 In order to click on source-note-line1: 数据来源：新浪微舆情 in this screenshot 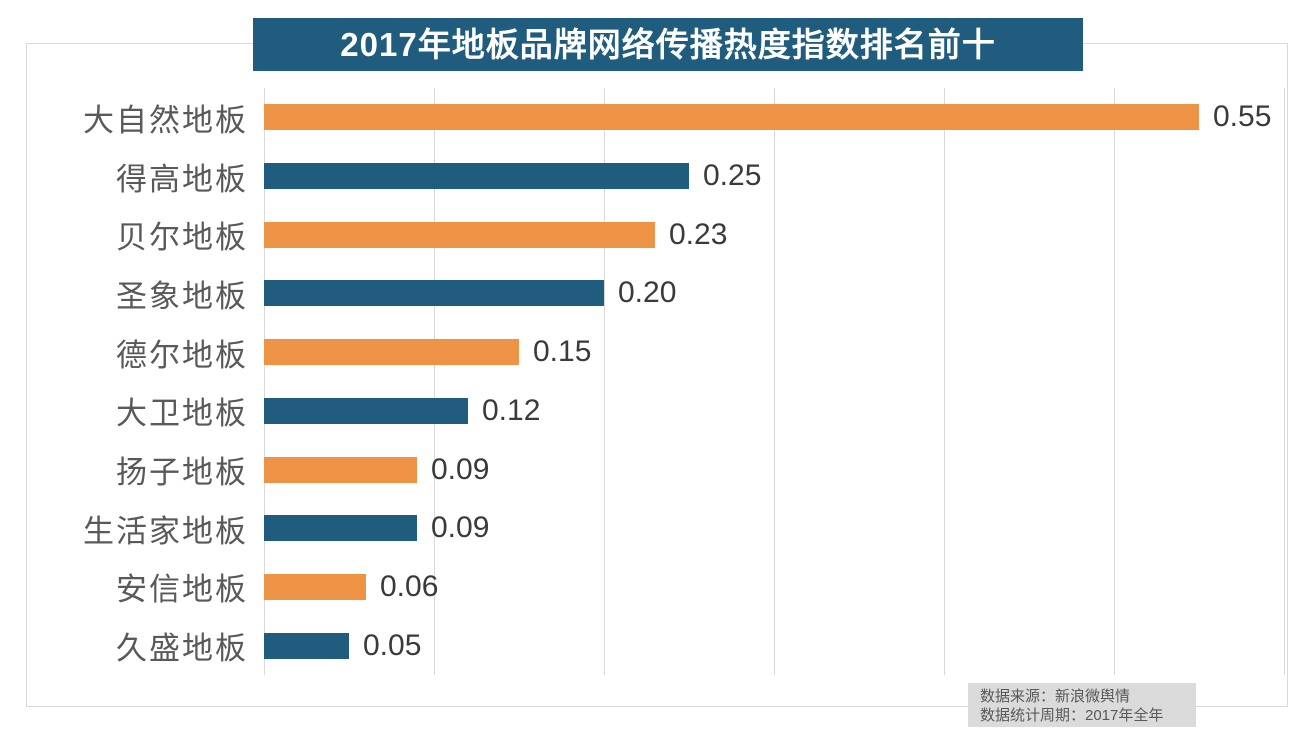, I will do `click(1055, 696)`.